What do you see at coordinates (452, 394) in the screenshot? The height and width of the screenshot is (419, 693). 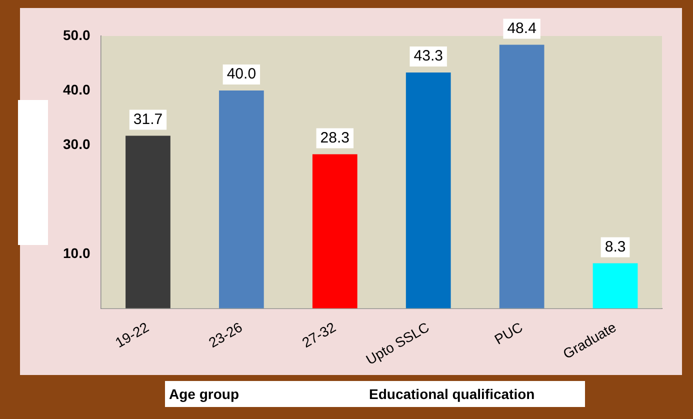 I see `text: Educational qualification` at bounding box center [452, 394].